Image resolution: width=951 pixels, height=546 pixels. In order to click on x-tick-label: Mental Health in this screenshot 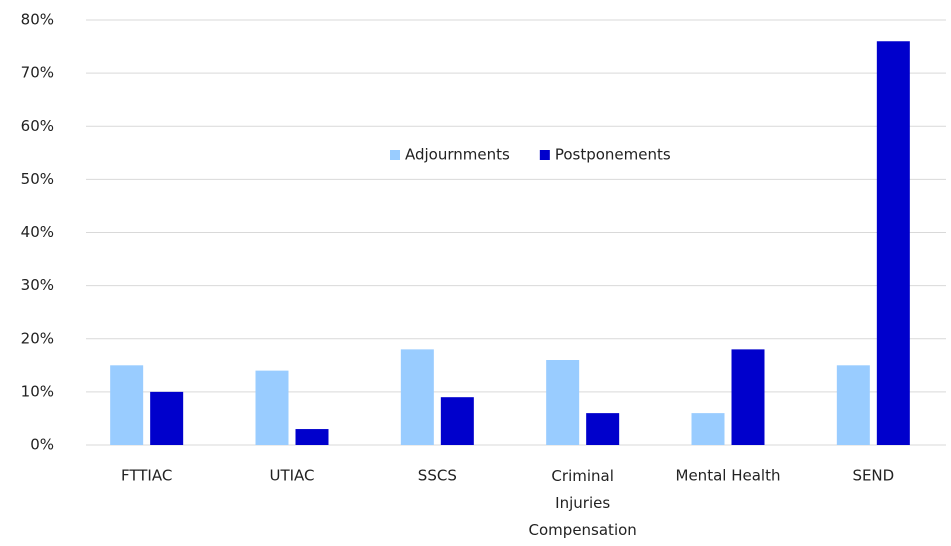, I will do `click(728, 476)`.